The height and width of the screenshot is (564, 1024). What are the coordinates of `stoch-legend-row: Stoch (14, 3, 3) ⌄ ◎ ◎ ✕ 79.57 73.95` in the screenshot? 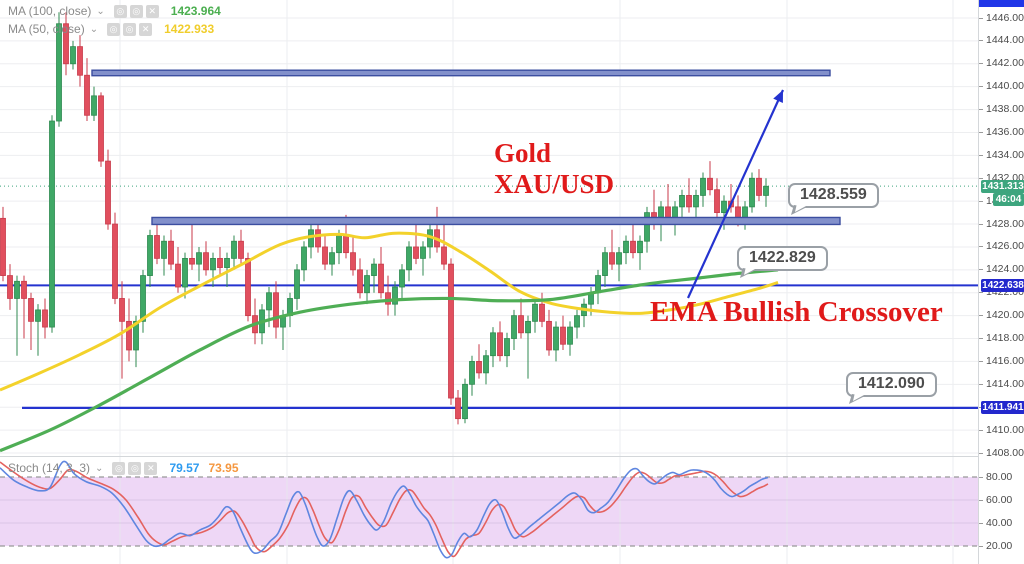 It's located at (123, 468).